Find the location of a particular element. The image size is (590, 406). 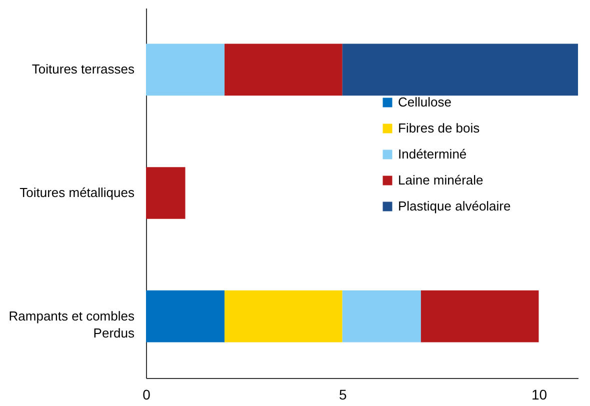

legend-label: Cellulose is located at coordinates (425, 102).